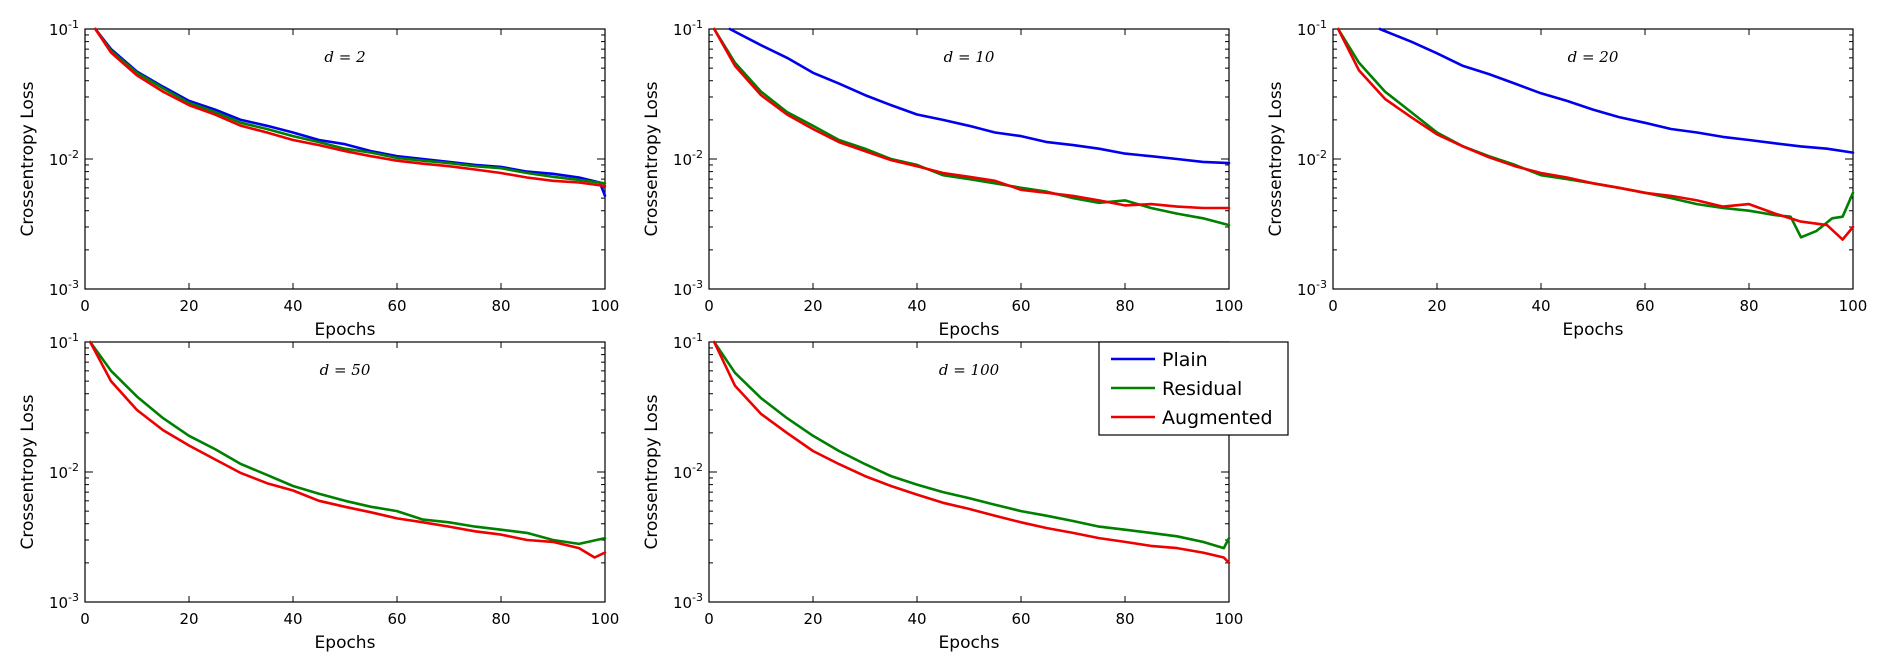 The width and height of the screenshot is (1878, 664). I want to click on panel-title: d = 50, so click(345, 370).